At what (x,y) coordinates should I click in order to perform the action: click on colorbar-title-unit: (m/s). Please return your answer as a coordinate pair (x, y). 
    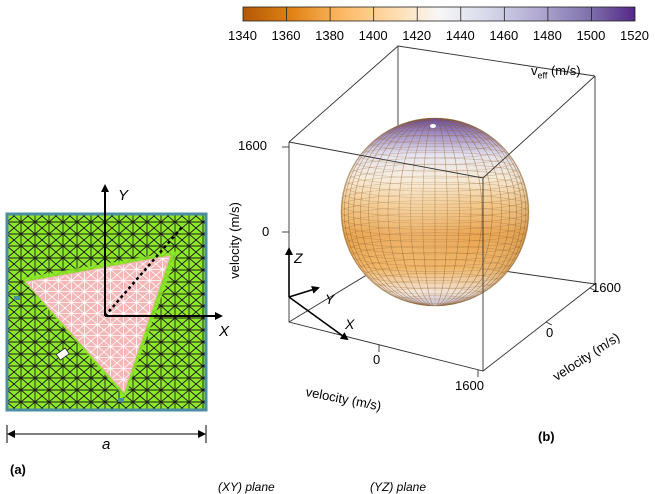
    Looking at the image, I should click on (564, 70).